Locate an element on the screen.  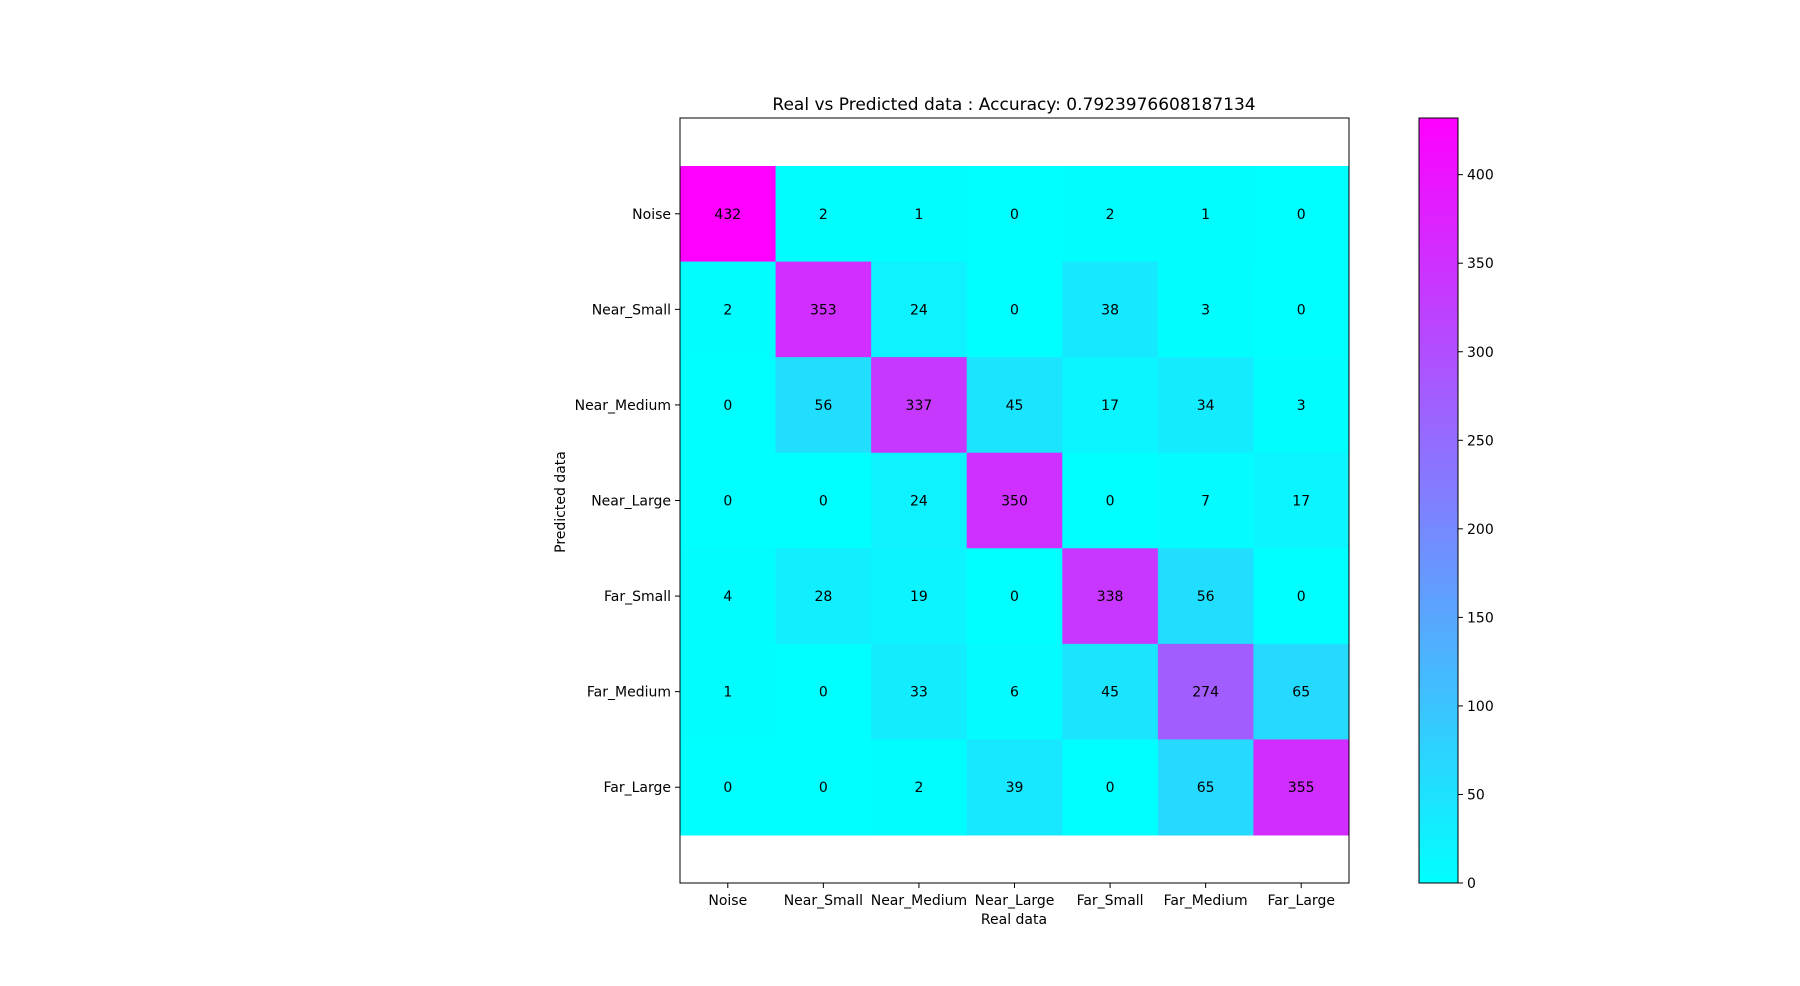
cell-value-label: 350 is located at coordinates (1014, 502).